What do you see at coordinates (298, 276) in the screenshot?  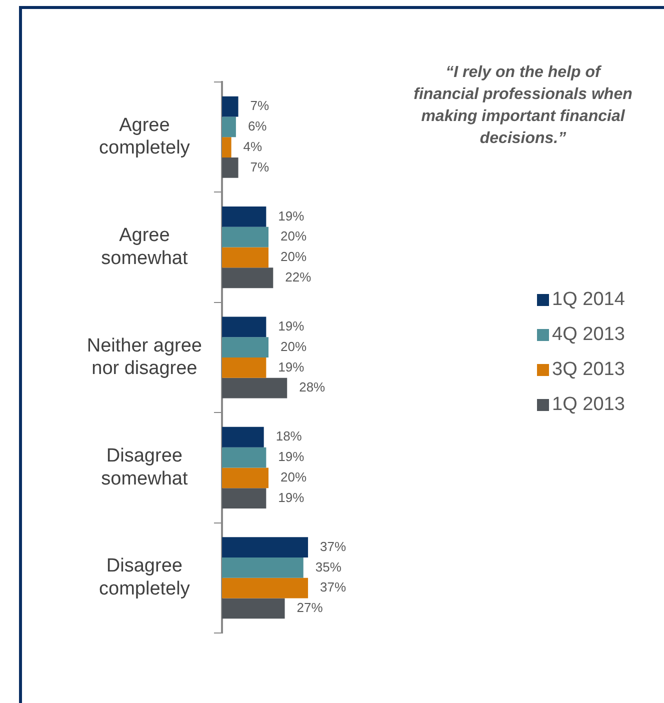 I see `data-label: 22%` at bounding box center [298, 276].